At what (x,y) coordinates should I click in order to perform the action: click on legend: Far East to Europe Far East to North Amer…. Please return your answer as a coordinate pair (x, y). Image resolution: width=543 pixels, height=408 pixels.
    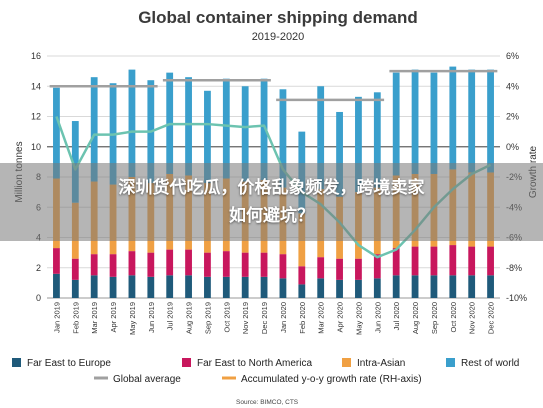
    Looking at the image, I should click on (265, 371).